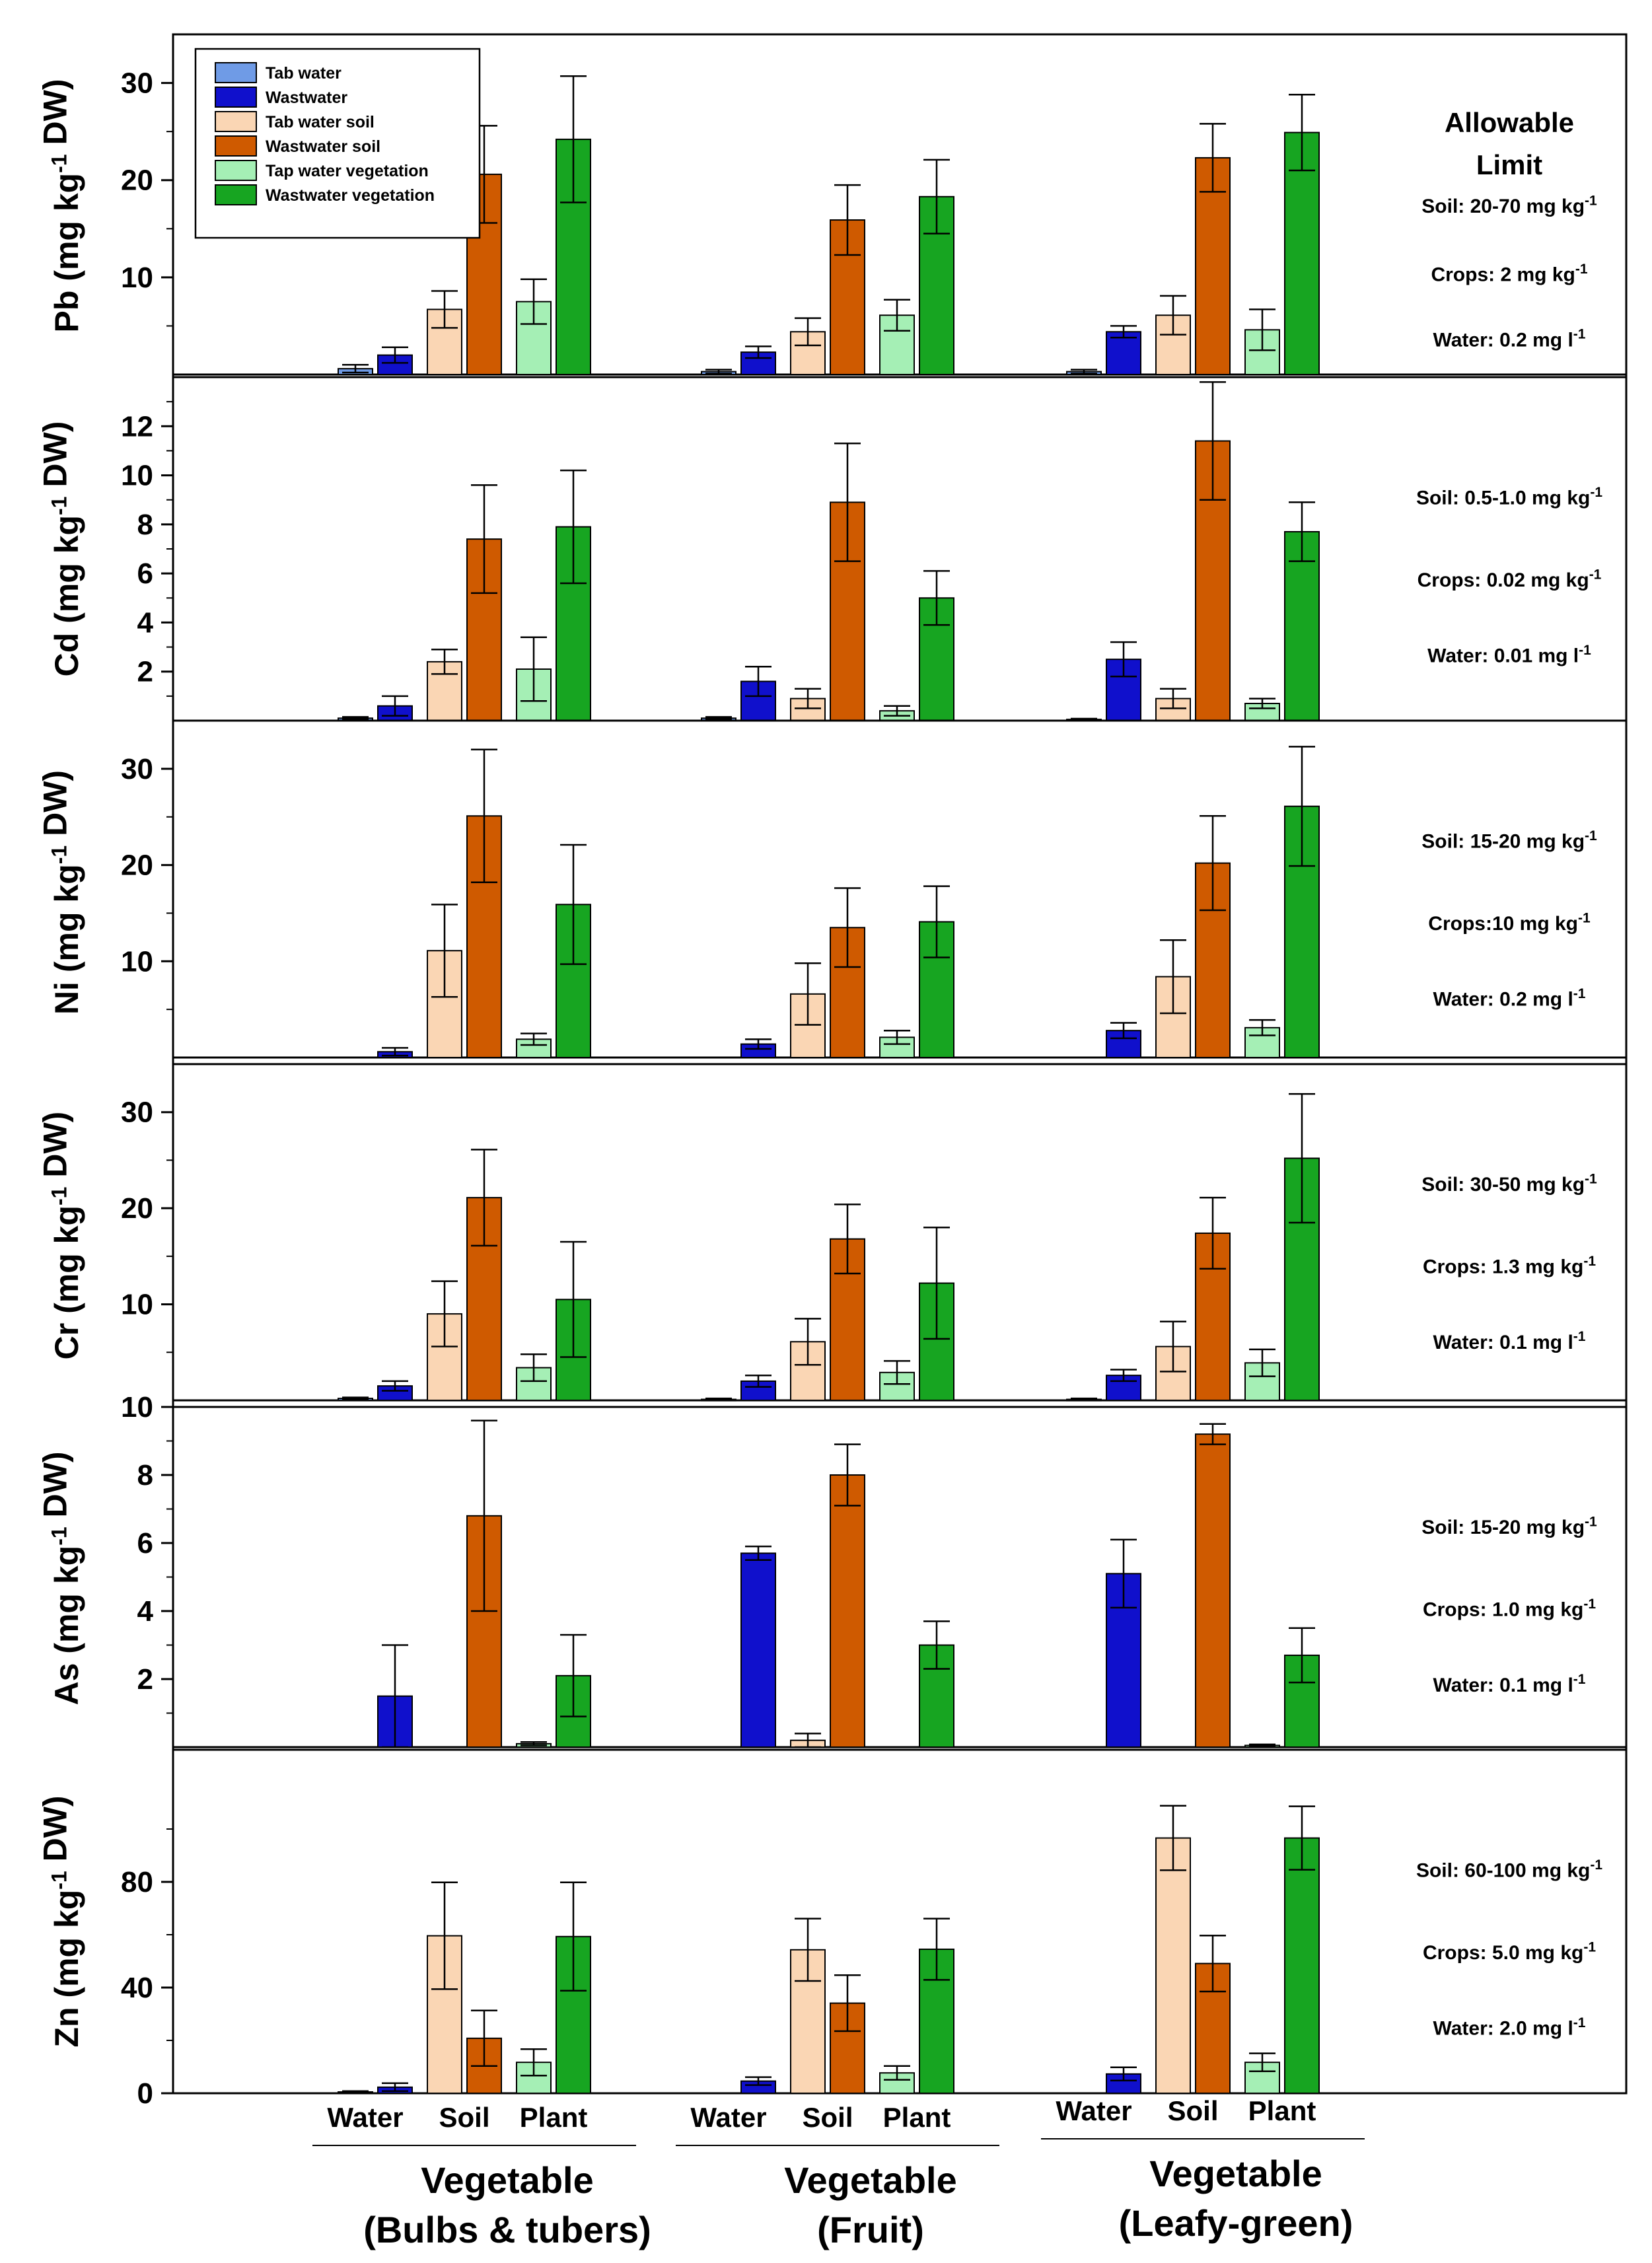  I want to click on group-title-line2: (Leafy-green), so click(1236, 2223).